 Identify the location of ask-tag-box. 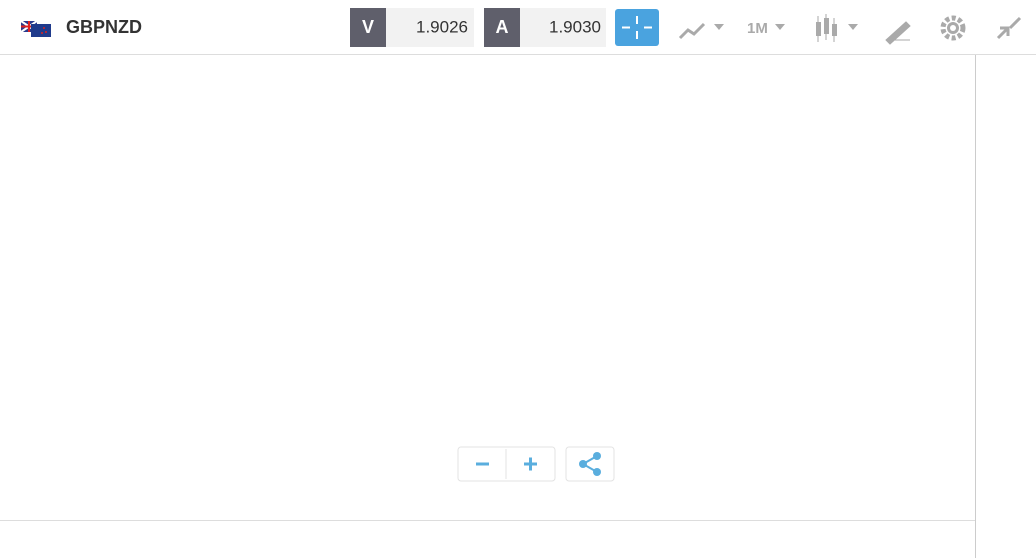
(502, 27).